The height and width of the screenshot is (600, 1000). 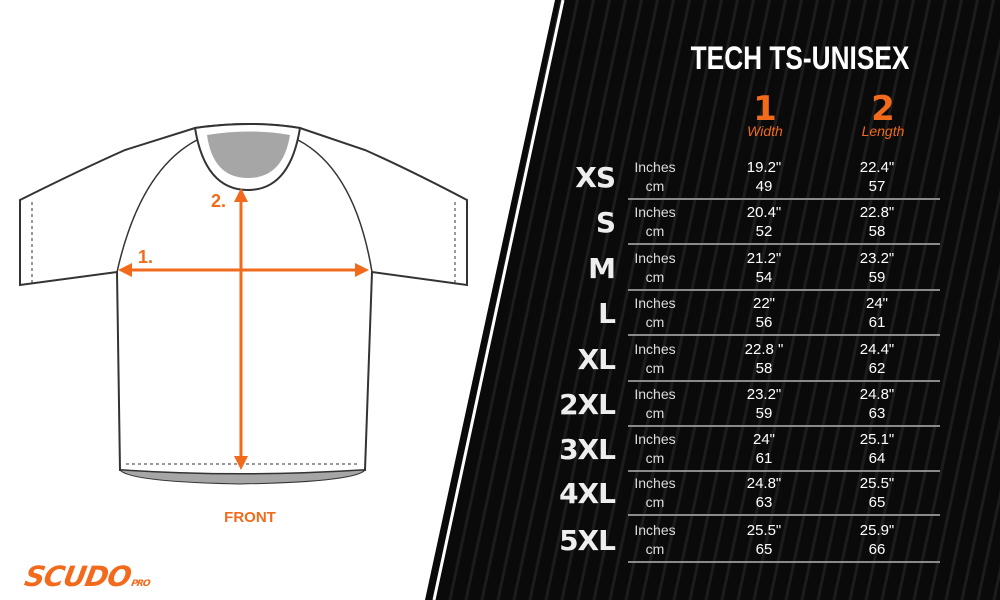 I want to click on table-row: L Inches cm 22" 56 24" 61, so click(x=760, y=313).